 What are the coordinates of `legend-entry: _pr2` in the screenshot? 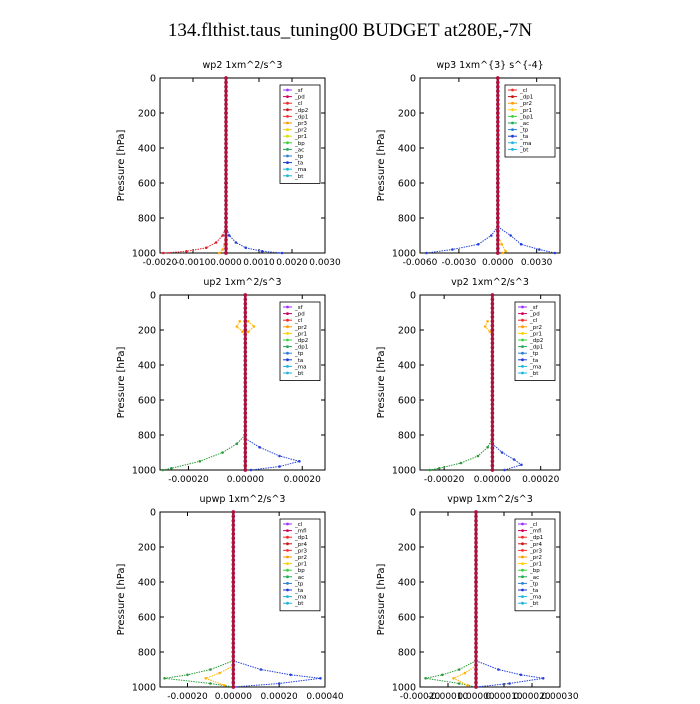 It's located at (300, 131).